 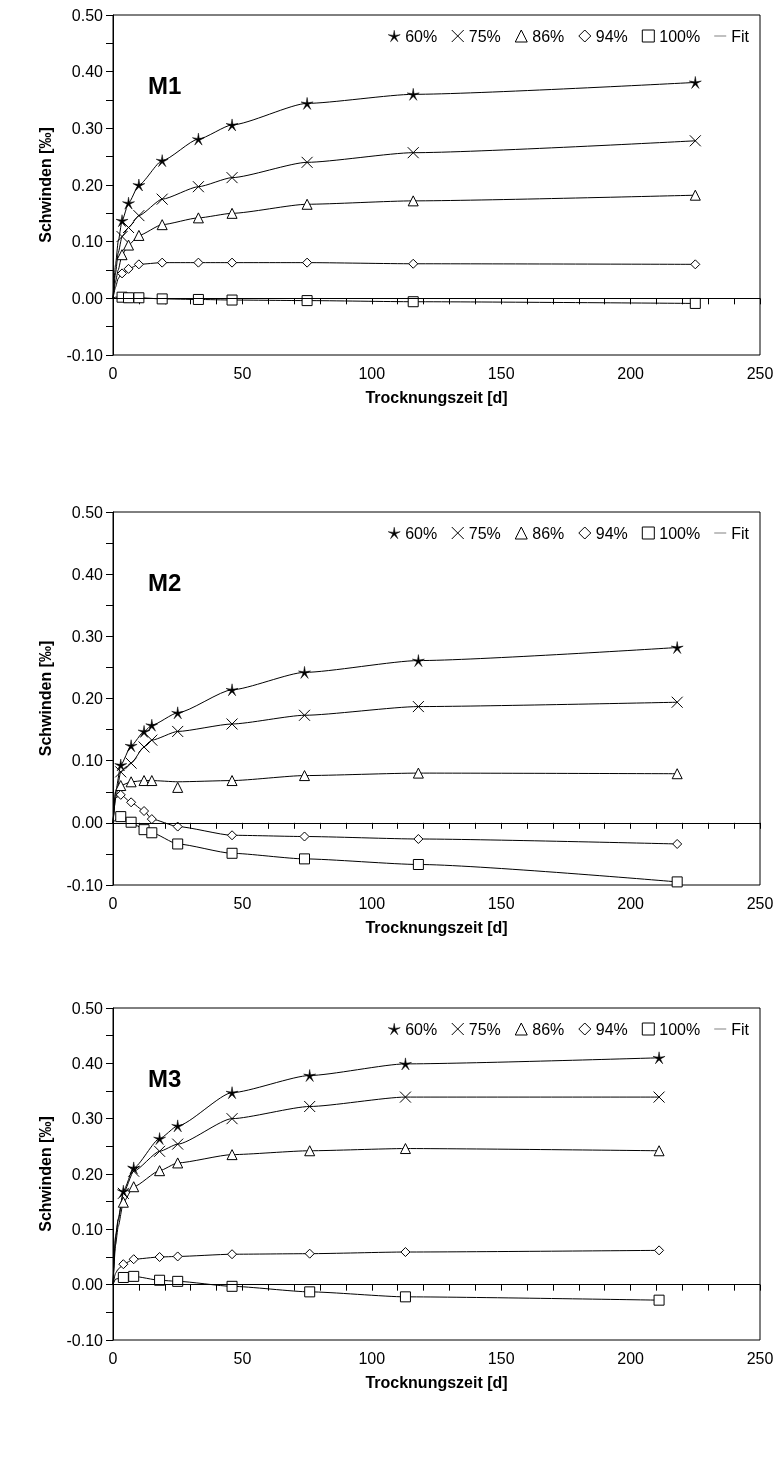 I want to click on annotation: M2, so click(x=165, y=582).